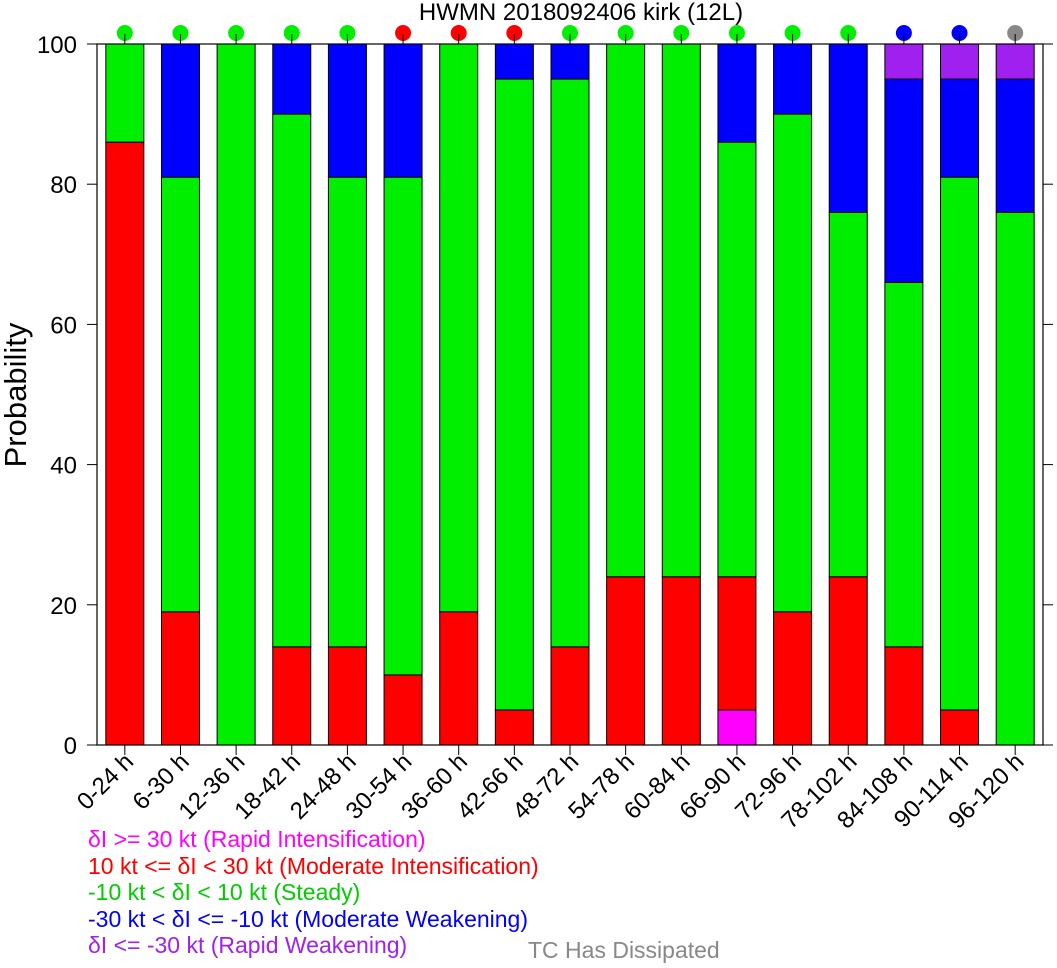 The image size is (1057, 968). I want to click on y-tick-label: 0, so click(70, 746).